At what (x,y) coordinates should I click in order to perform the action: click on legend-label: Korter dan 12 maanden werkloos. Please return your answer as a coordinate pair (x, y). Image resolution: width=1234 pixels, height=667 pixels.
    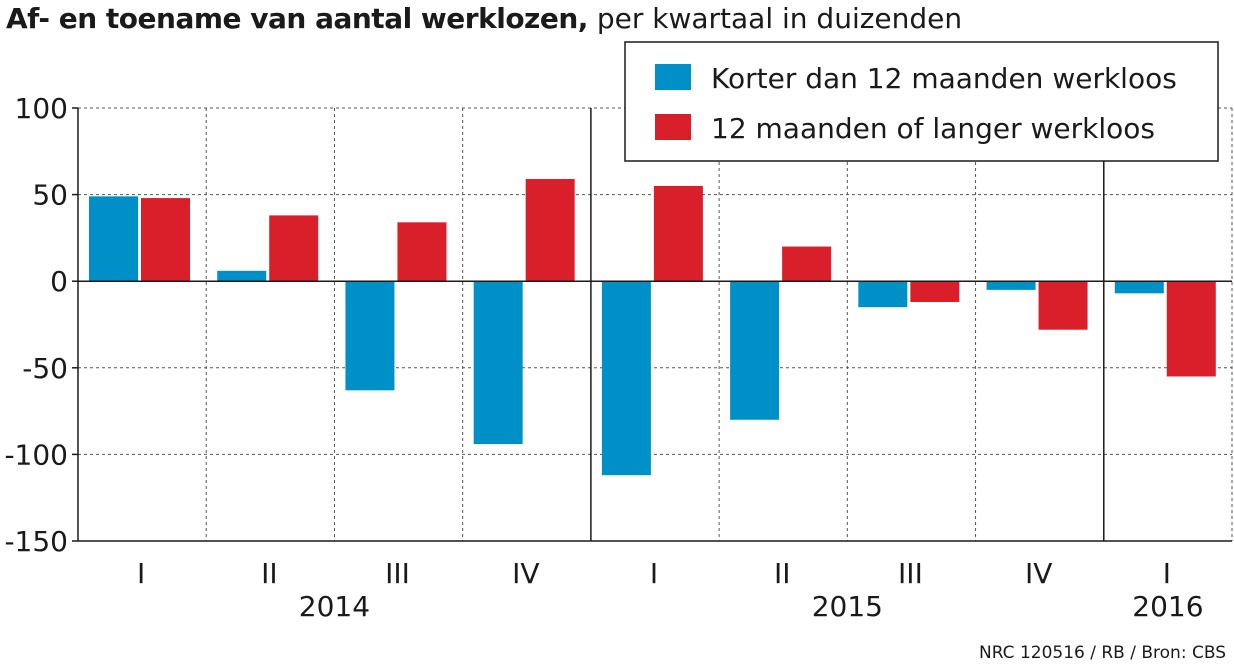
    Looking at the image, I should click on (944, 78).